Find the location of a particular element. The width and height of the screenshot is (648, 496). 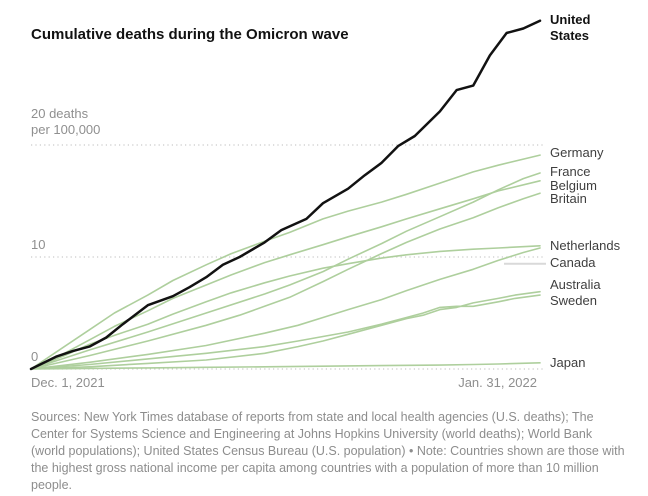

y-axis-tick-20: 20 deaths per 100,000 is located at coordinates (65, 122).